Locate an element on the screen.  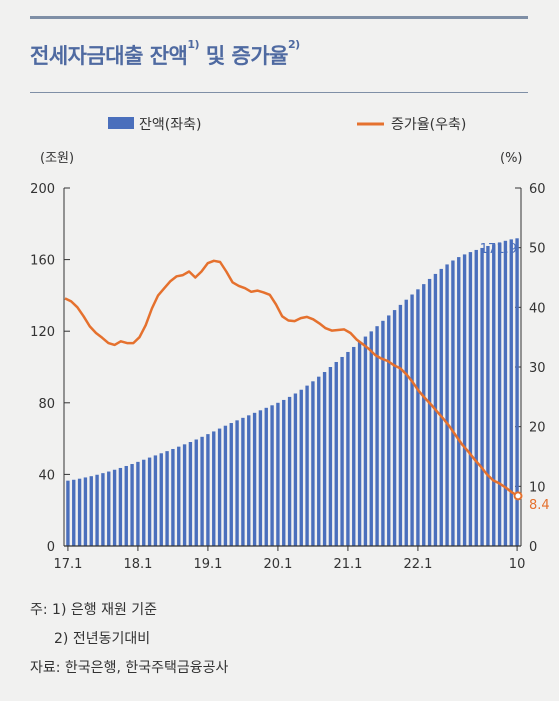
right-tick-label: 30 is located at coordinates (537, 368).